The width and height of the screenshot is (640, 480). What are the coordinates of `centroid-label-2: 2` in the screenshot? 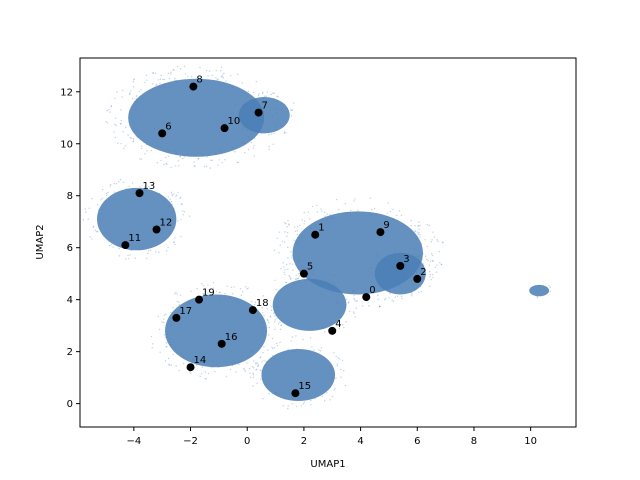 It's located at (423, 272).